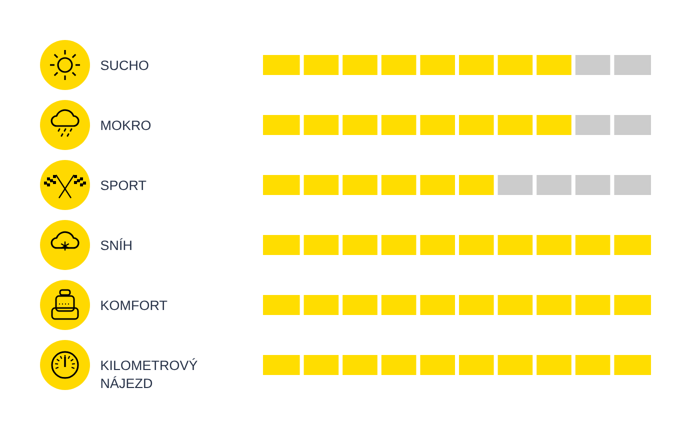 The image size is (697, 430). Describe the element at coordinates (134, 305) in the screenshot. I see `y-tick-label: KOMFORT` at that location.